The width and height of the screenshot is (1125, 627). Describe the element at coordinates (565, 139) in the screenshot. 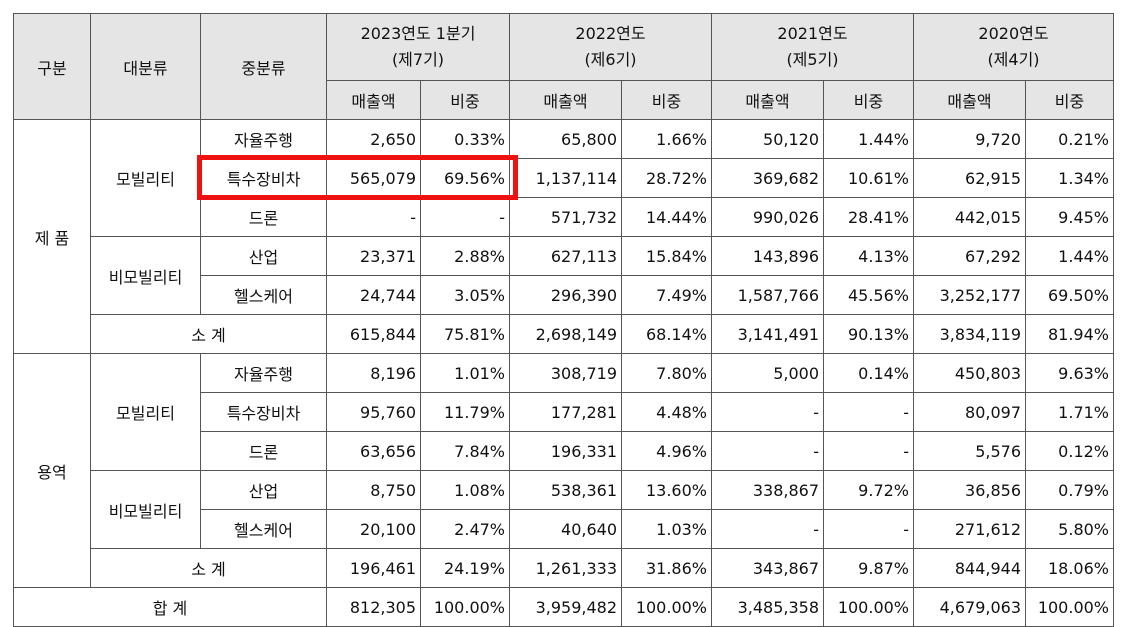

I see `sales-cell: 65,800` at that location.